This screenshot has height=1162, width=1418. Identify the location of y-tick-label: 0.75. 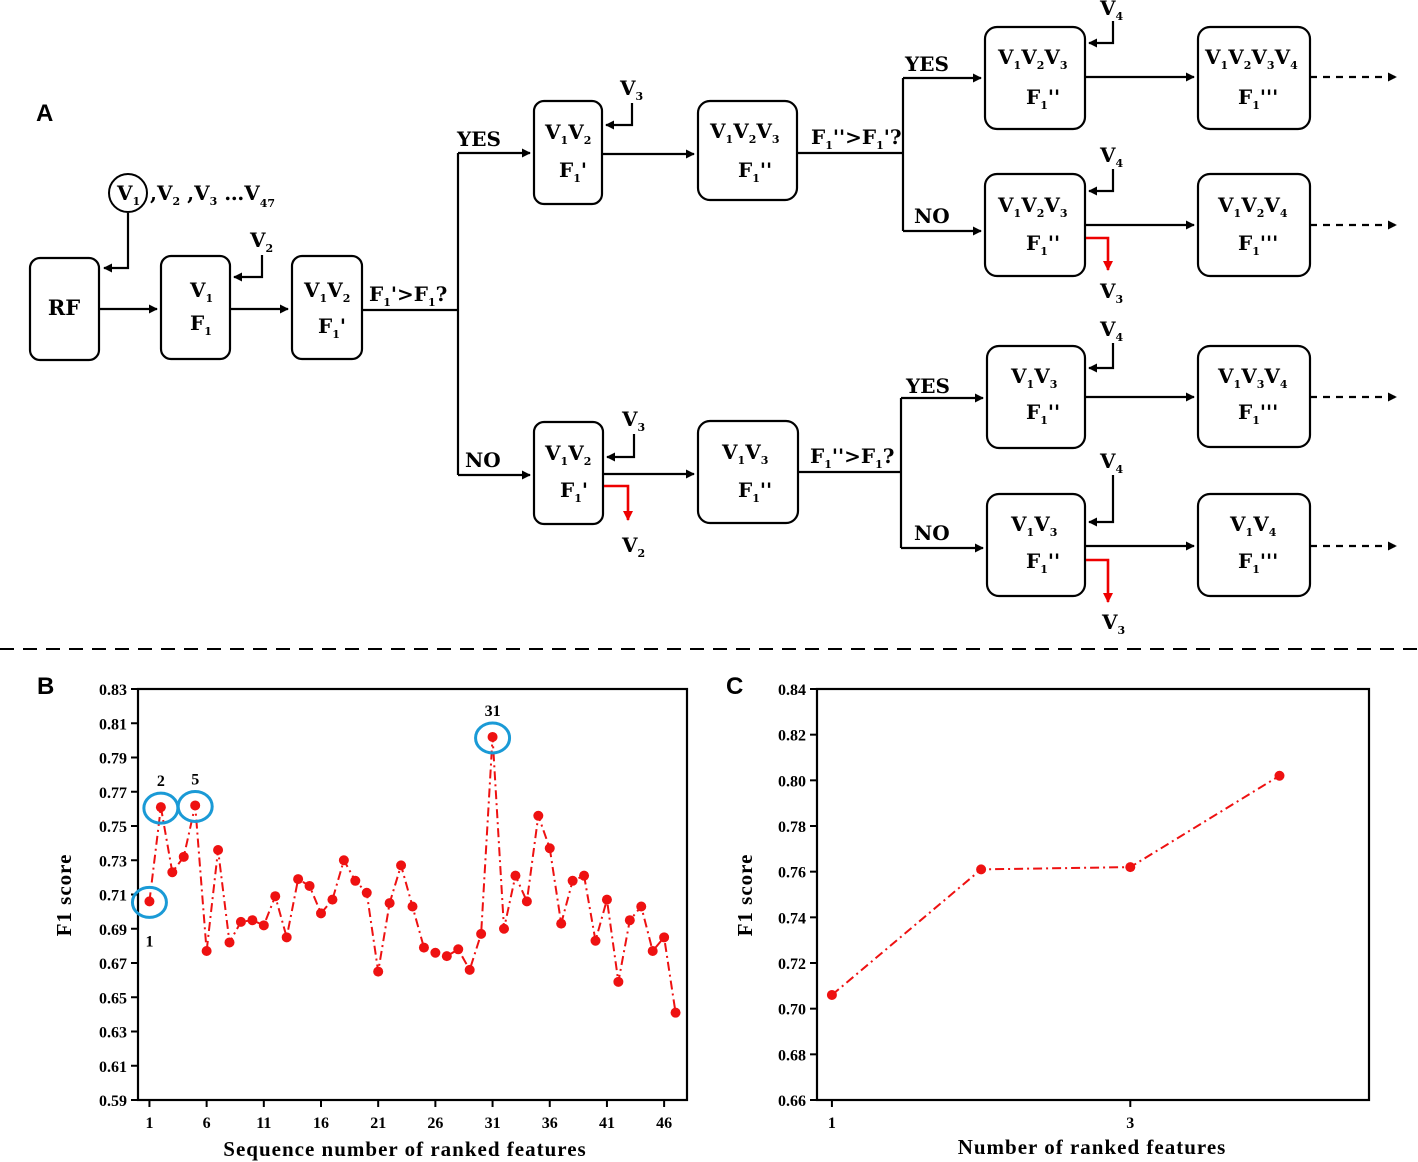
(113, 827).